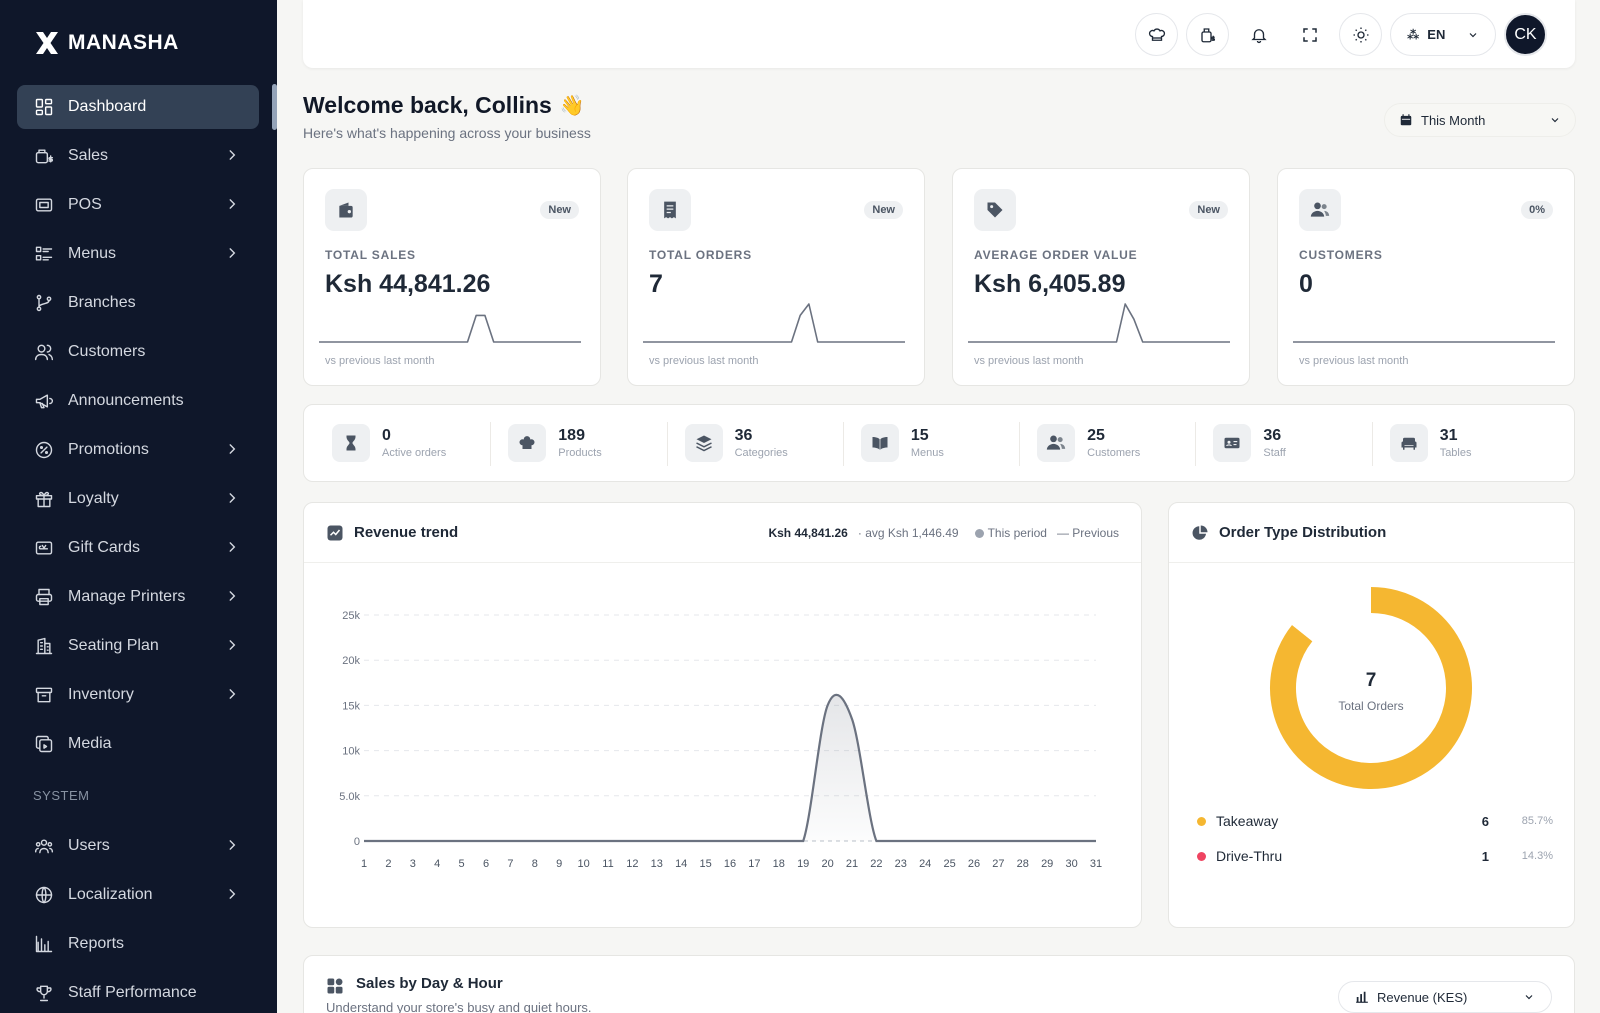 This screenshot has height=1013, width=1600. Describe the element at coordinates (761, 453) in the screenshot. I see `stat-label: Categories` at that location.